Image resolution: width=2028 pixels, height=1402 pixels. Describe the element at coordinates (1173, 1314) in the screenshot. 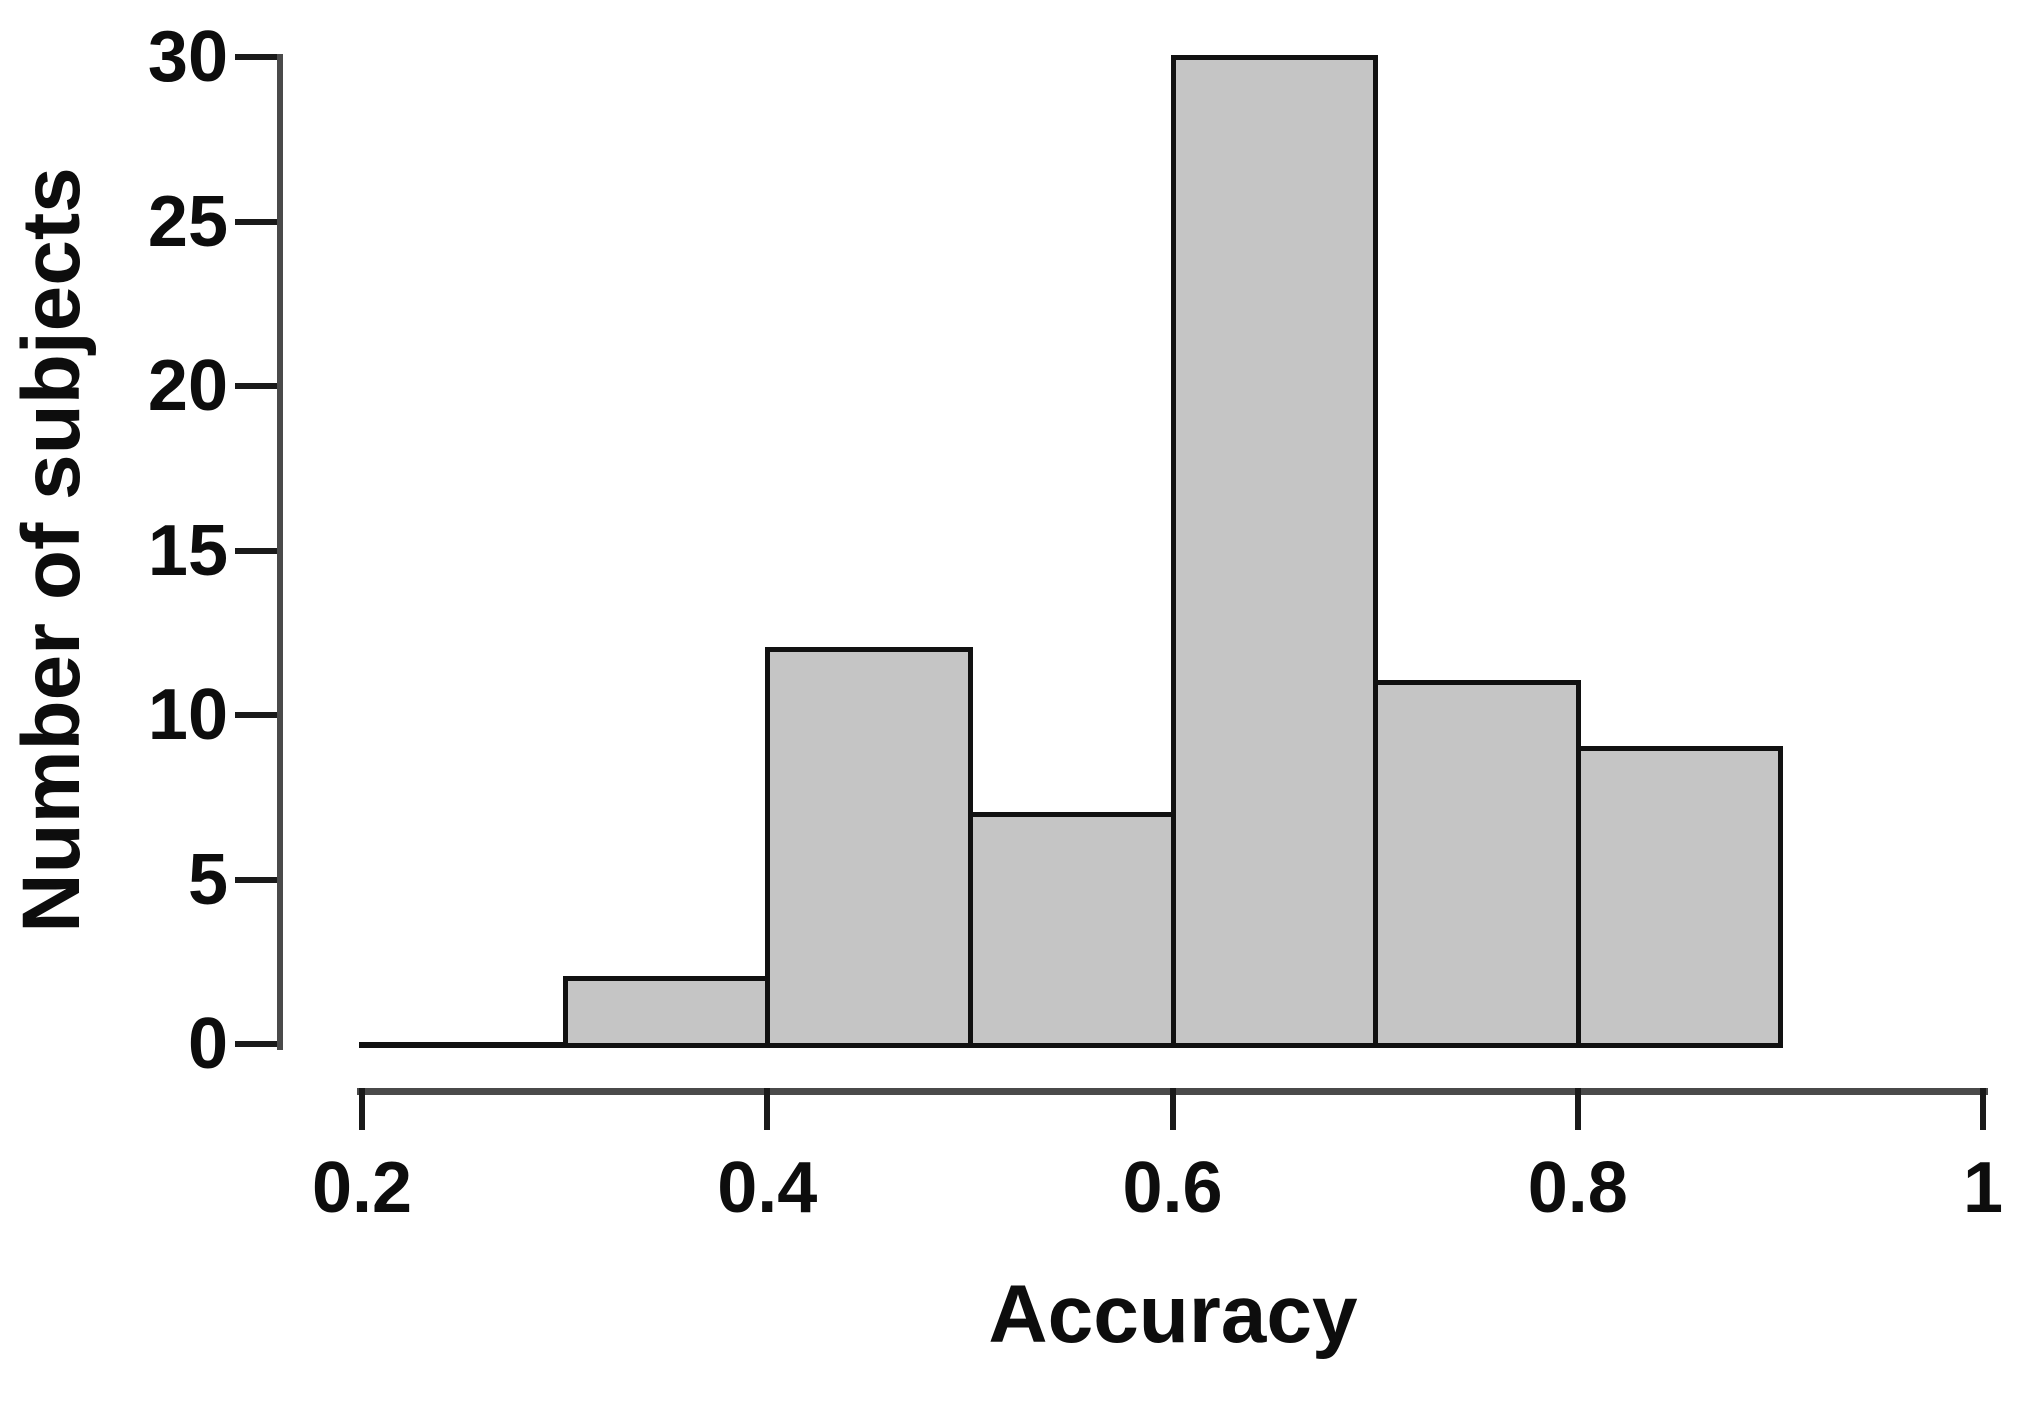

I see `x-axis-title: Accuracy` at that location.